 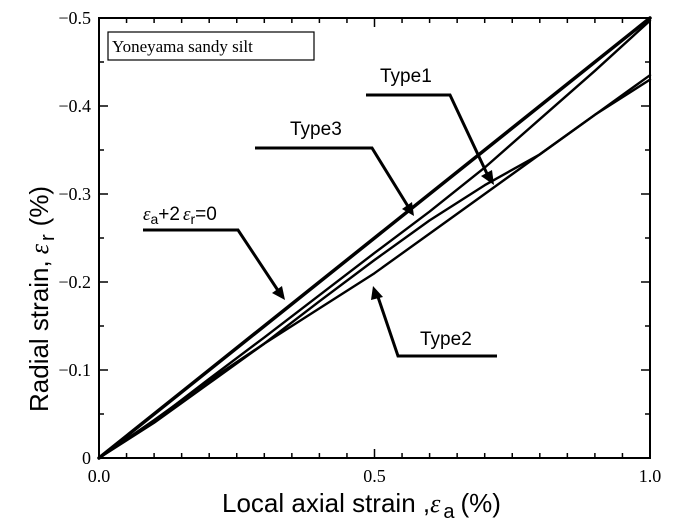 I want to click on eq-eps-a: ε, so click(x=147, y=214).